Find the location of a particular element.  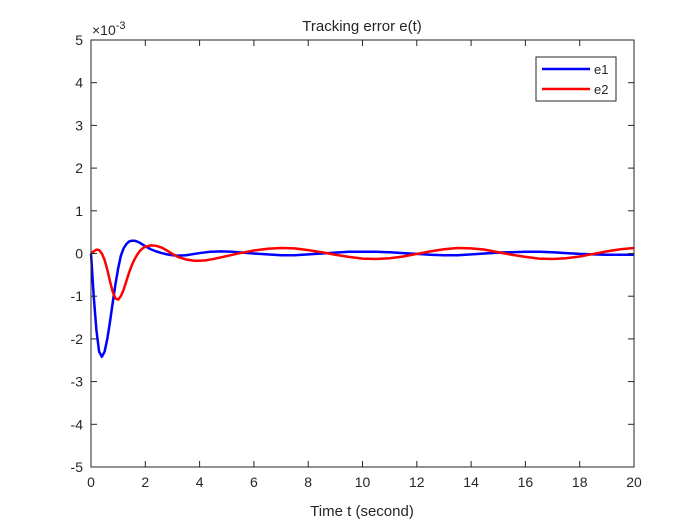

legend-label-e1: e1 is located at coordinates (601, 69).